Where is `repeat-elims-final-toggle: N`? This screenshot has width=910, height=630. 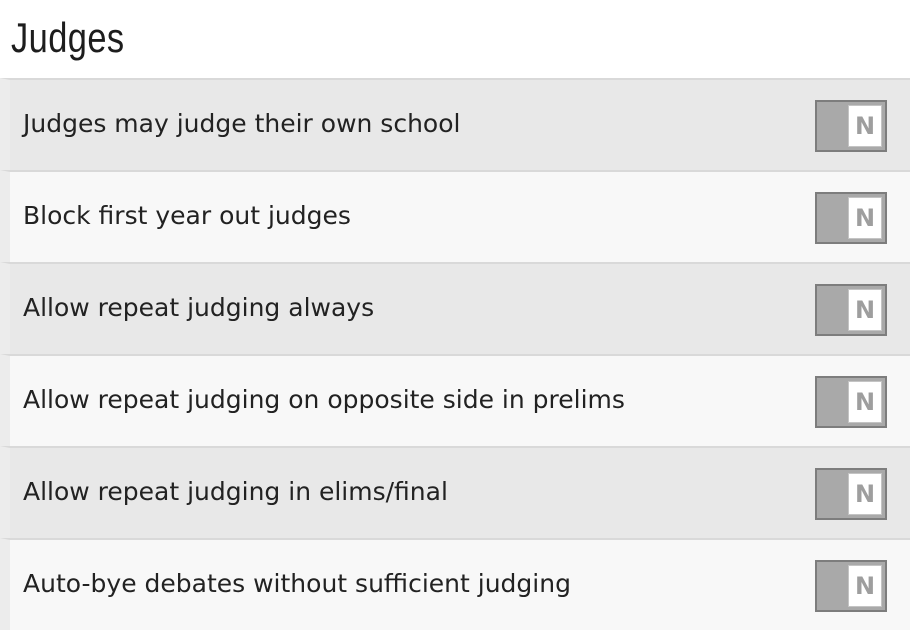
repeat-elims-final-toggle: N is located at coordinates (851, 494).